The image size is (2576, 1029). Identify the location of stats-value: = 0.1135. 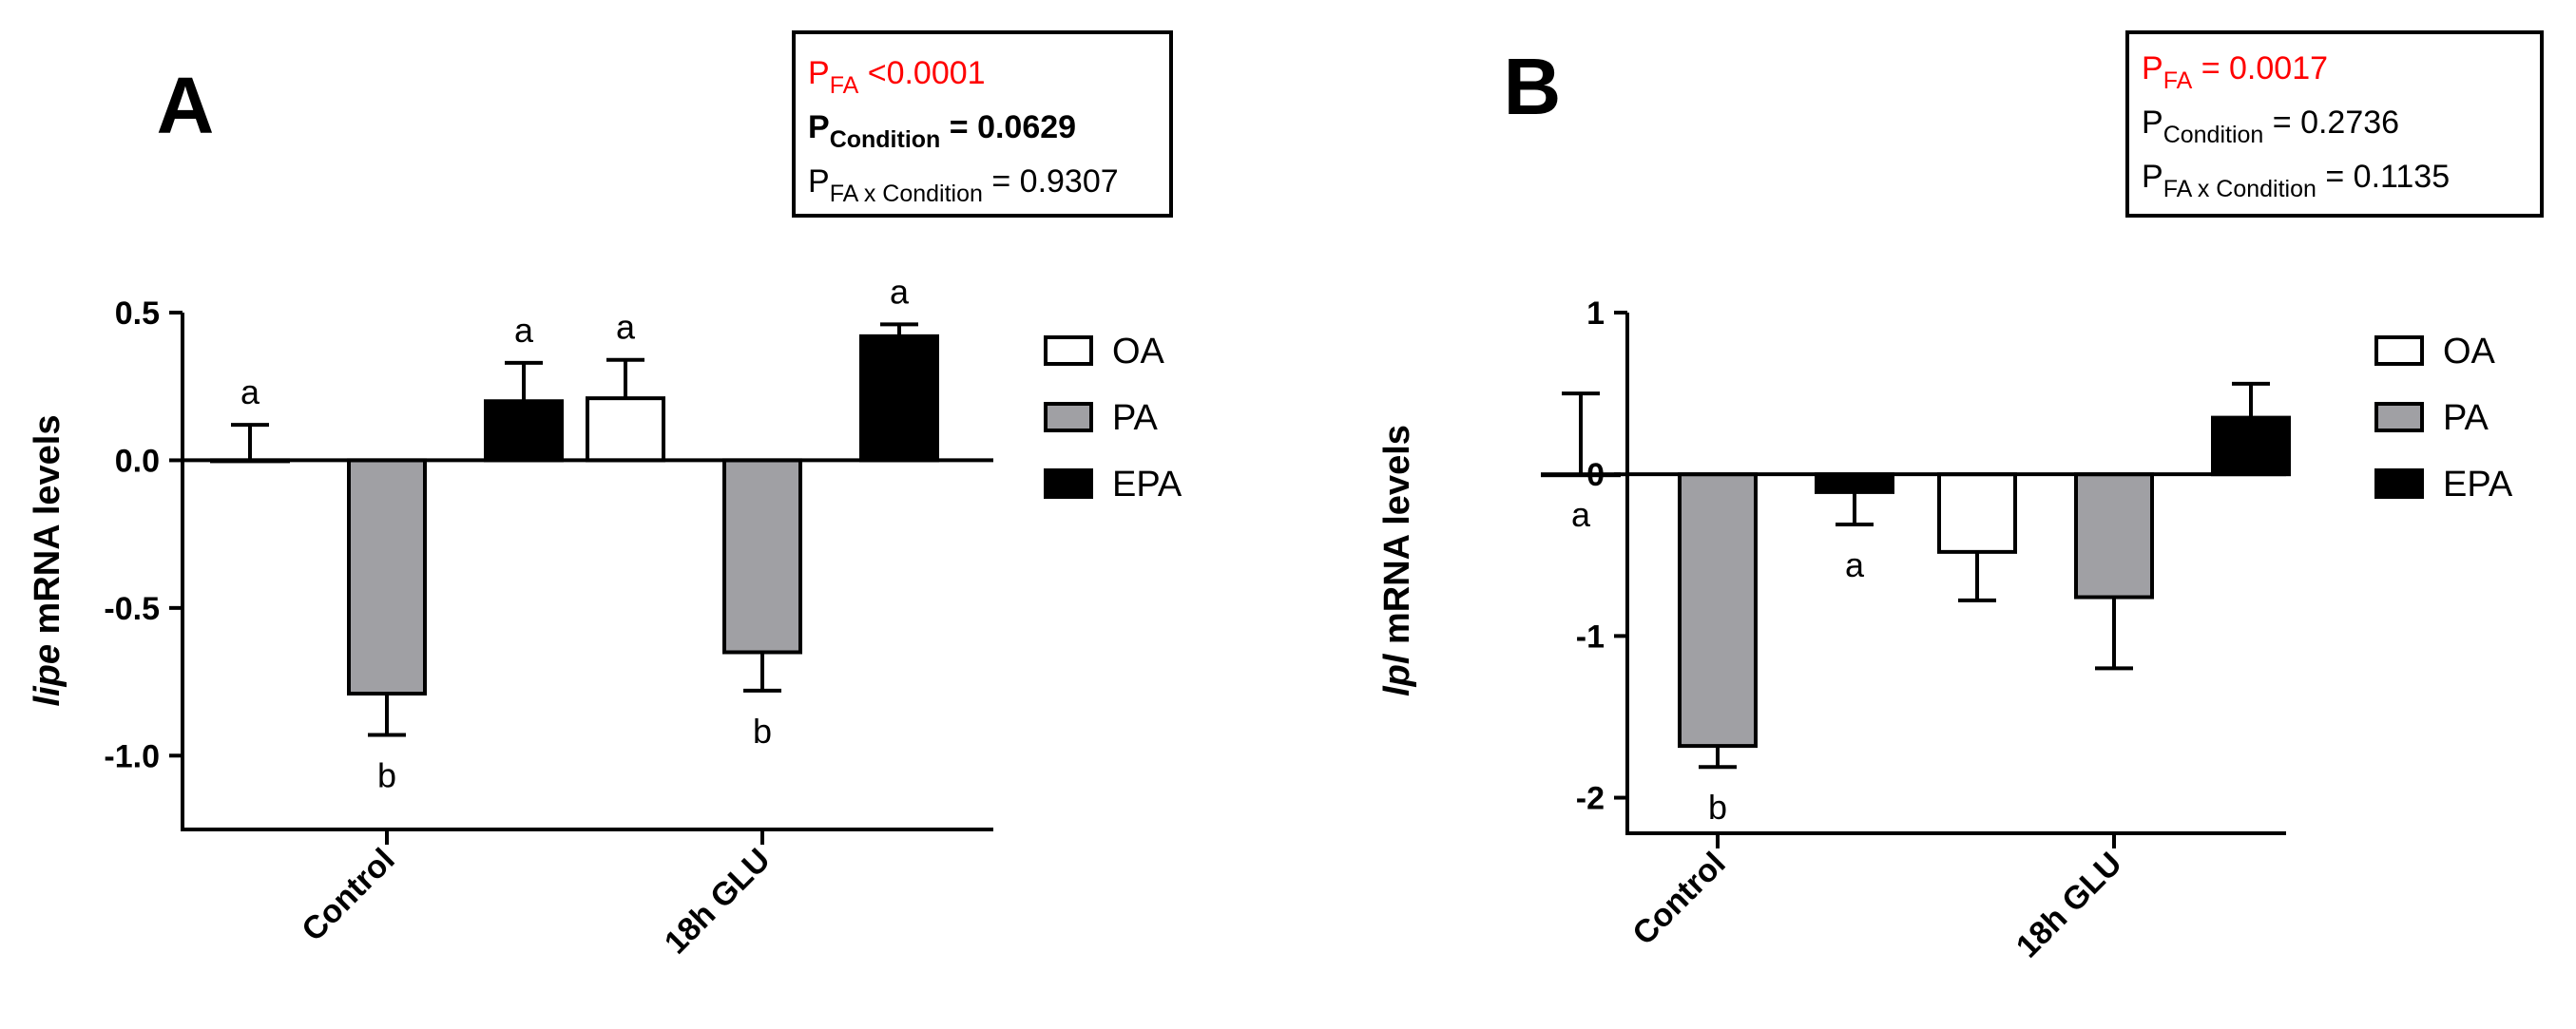
(2383, 177).